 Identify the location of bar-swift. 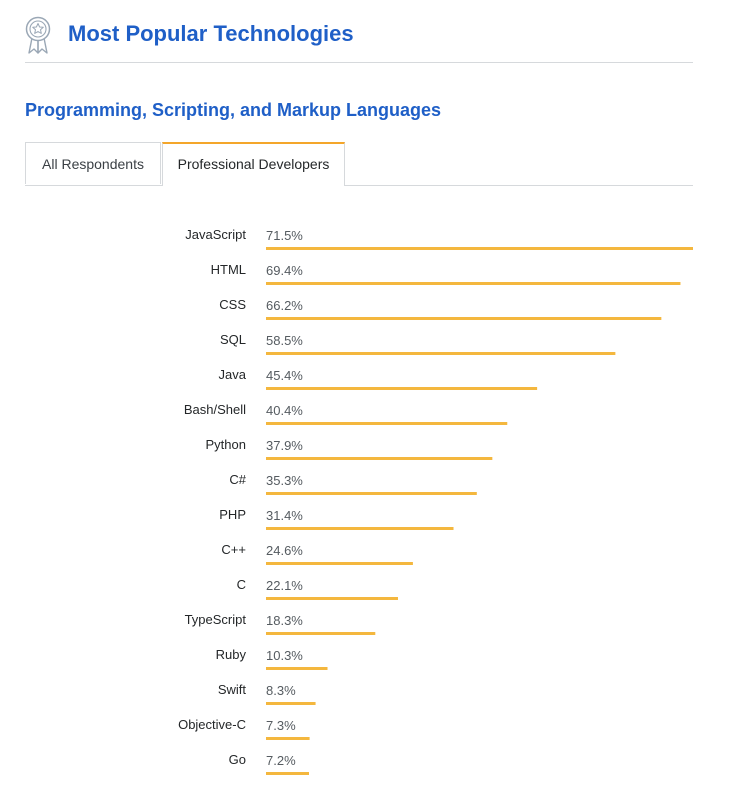
(291, 703).